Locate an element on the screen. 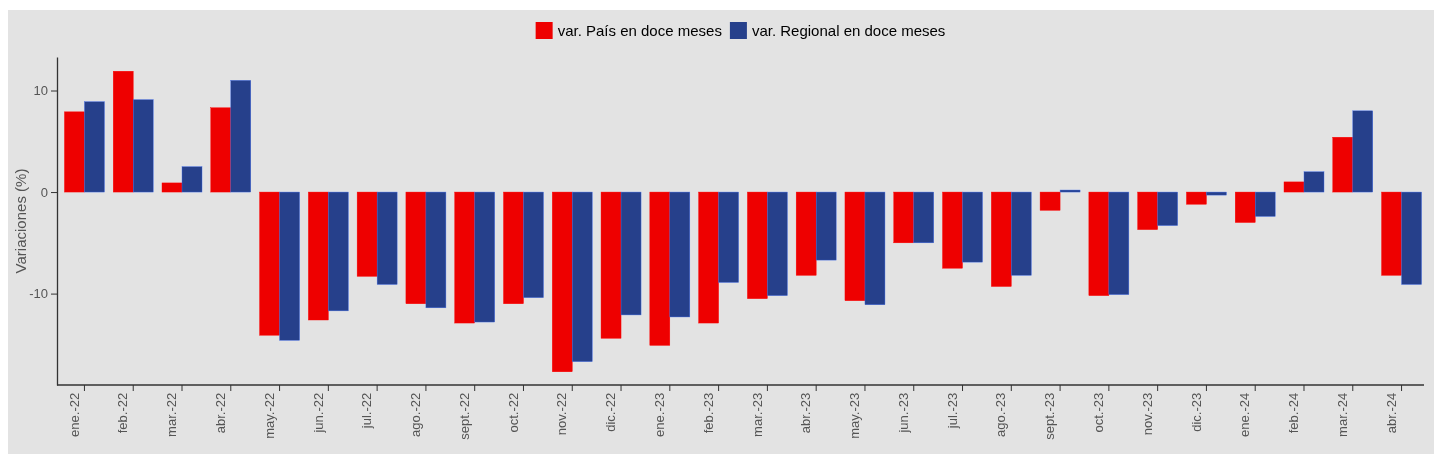 Image resolution: width=1434 pixels, height=454 pixels. x-tick-label: jun.-22 is located at coordinates (318, 413).